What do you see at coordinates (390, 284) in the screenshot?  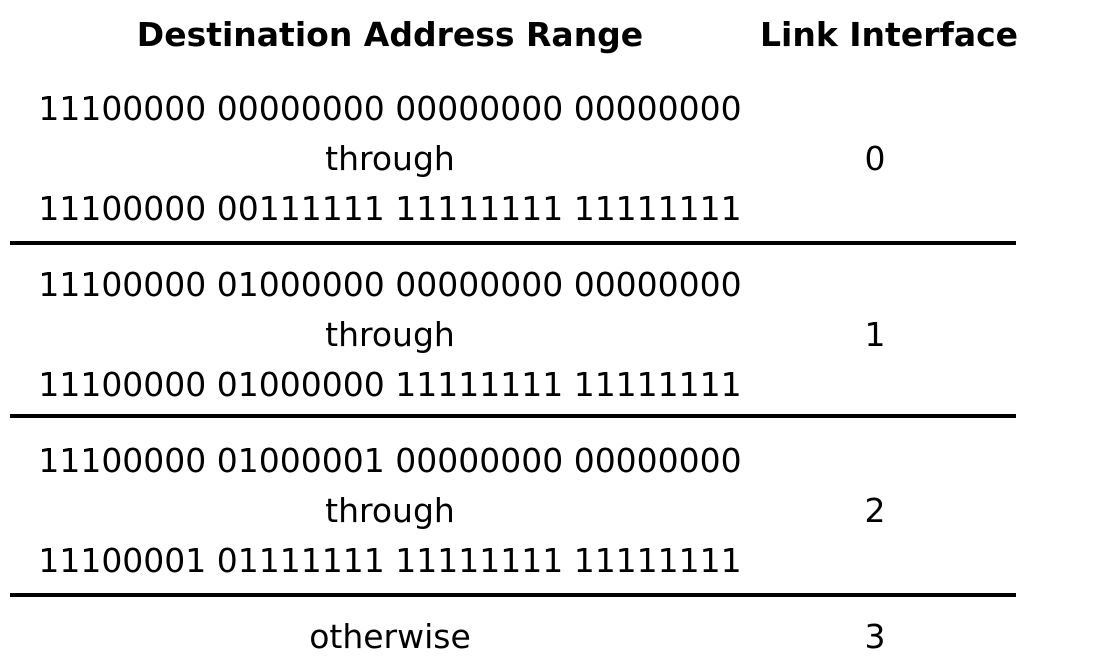 I see `range-start-address: 11100000 01000000 00000000 00000000` at bounding box center [390, 284].